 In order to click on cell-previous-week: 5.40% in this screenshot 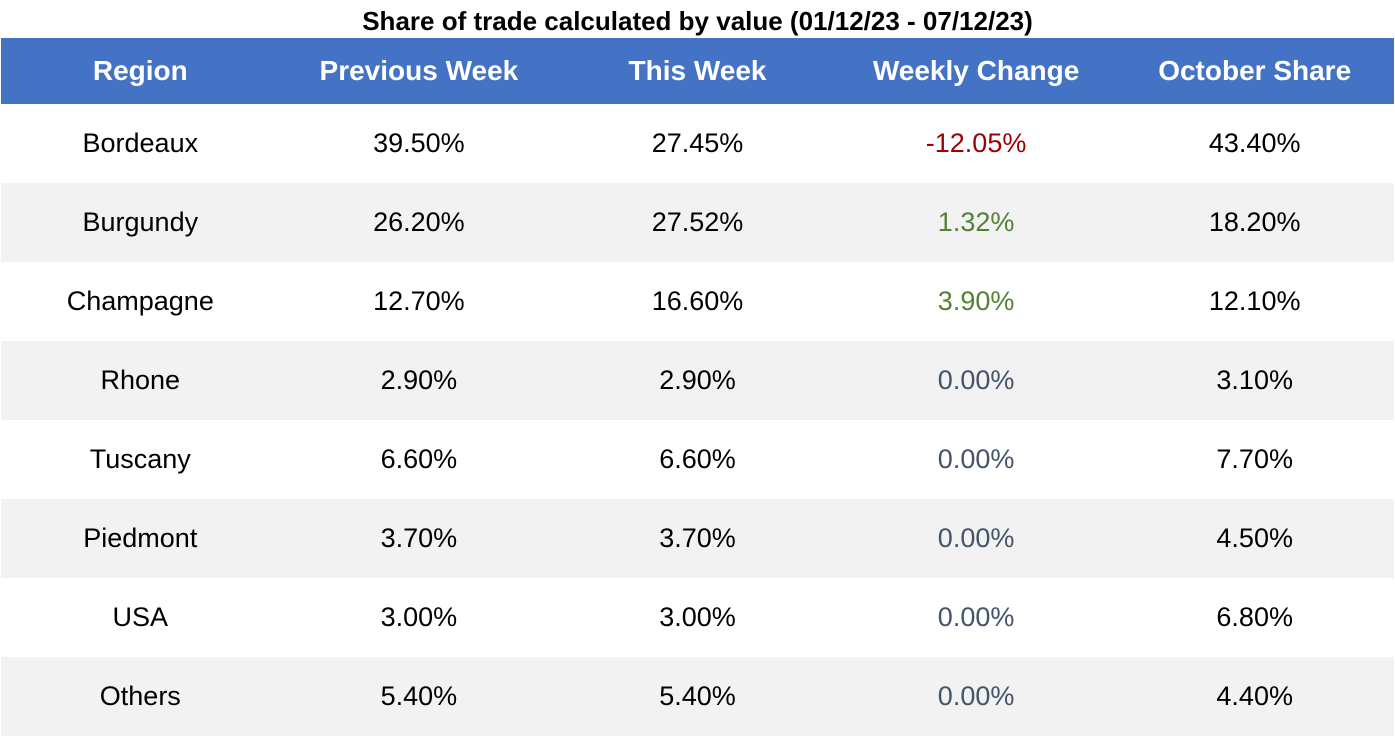, I will do `click(419, 696)`.